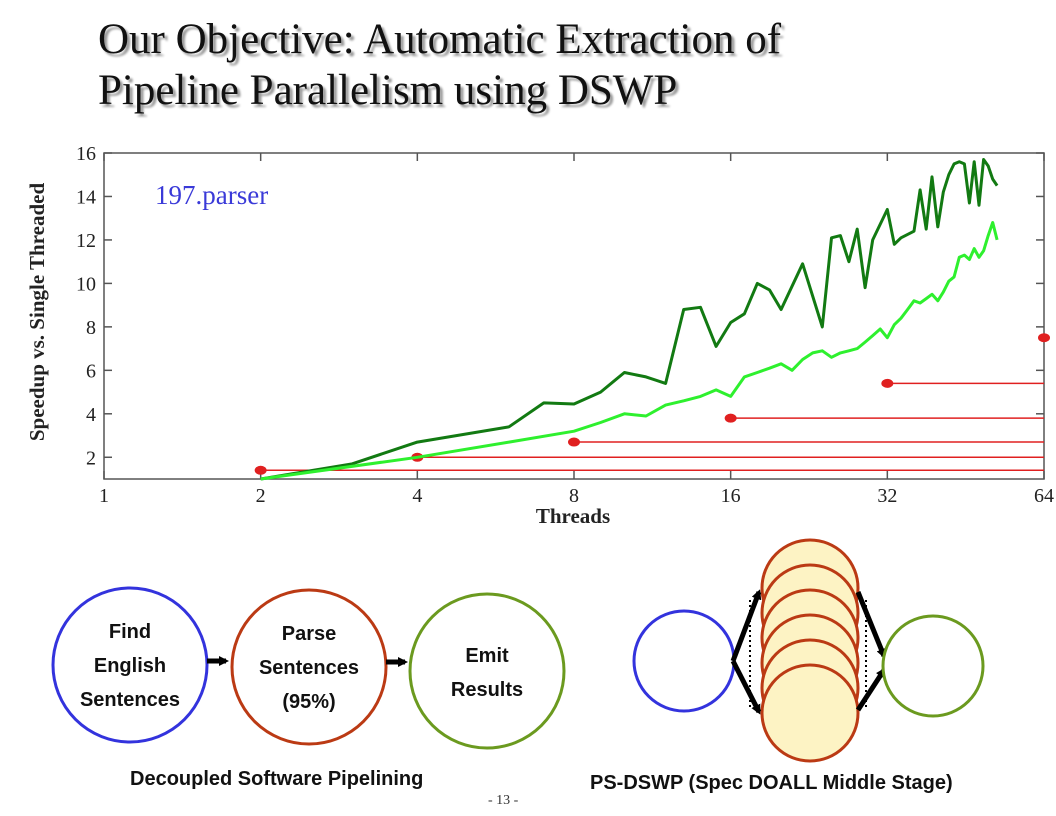 The image size is (1056, 816). What do you see at coordinates (771, 783) in the screenshot?
I see `psdswp-caption: PS-DSWP (Spec DOALL Middle Stage)` at bounding box center [771, 783].